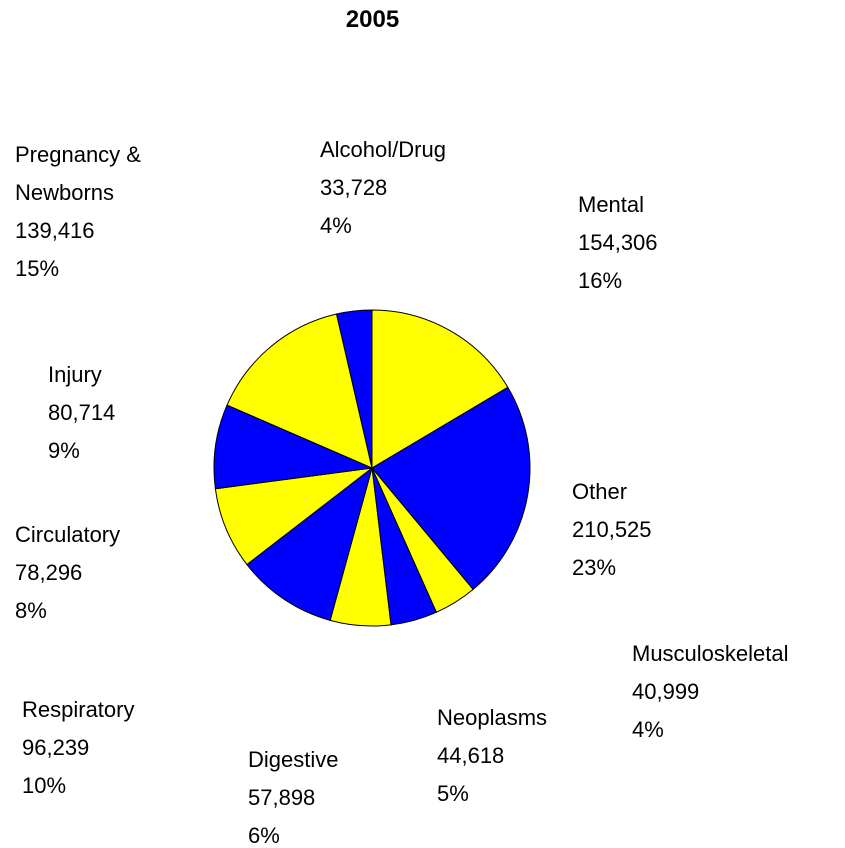 Image resolution: width=845 pixels, height=848 pixels. I want to click on slice-value: 210,525, so click(612, 529).